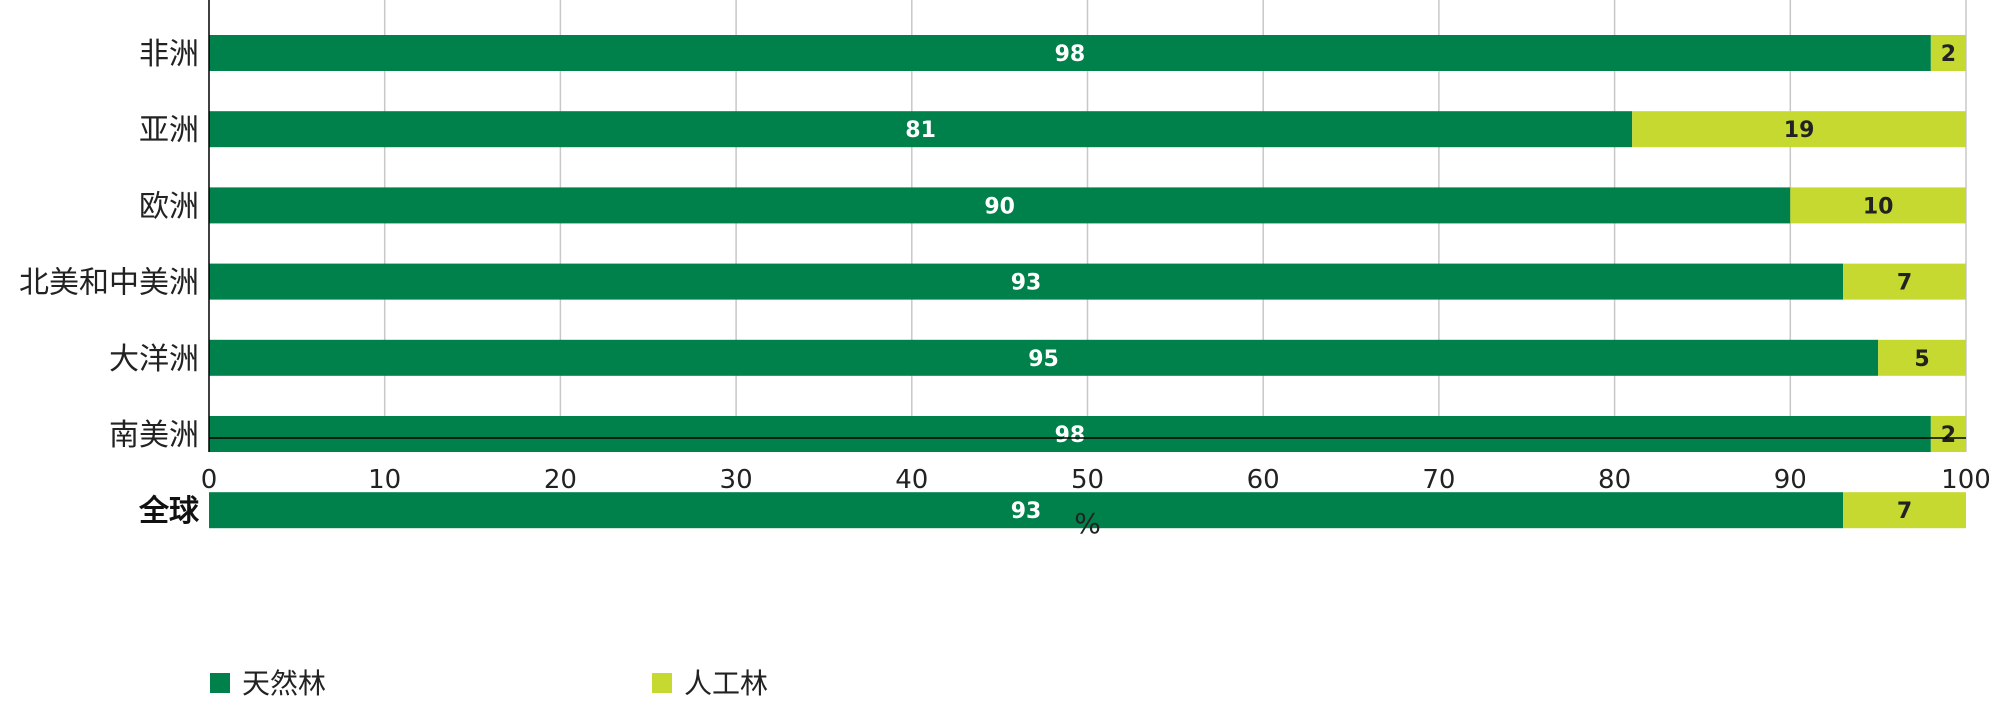 This screenshot has width=1991, height=709. I want to click on data-label-planted-0: 2, so click(1948, 54).